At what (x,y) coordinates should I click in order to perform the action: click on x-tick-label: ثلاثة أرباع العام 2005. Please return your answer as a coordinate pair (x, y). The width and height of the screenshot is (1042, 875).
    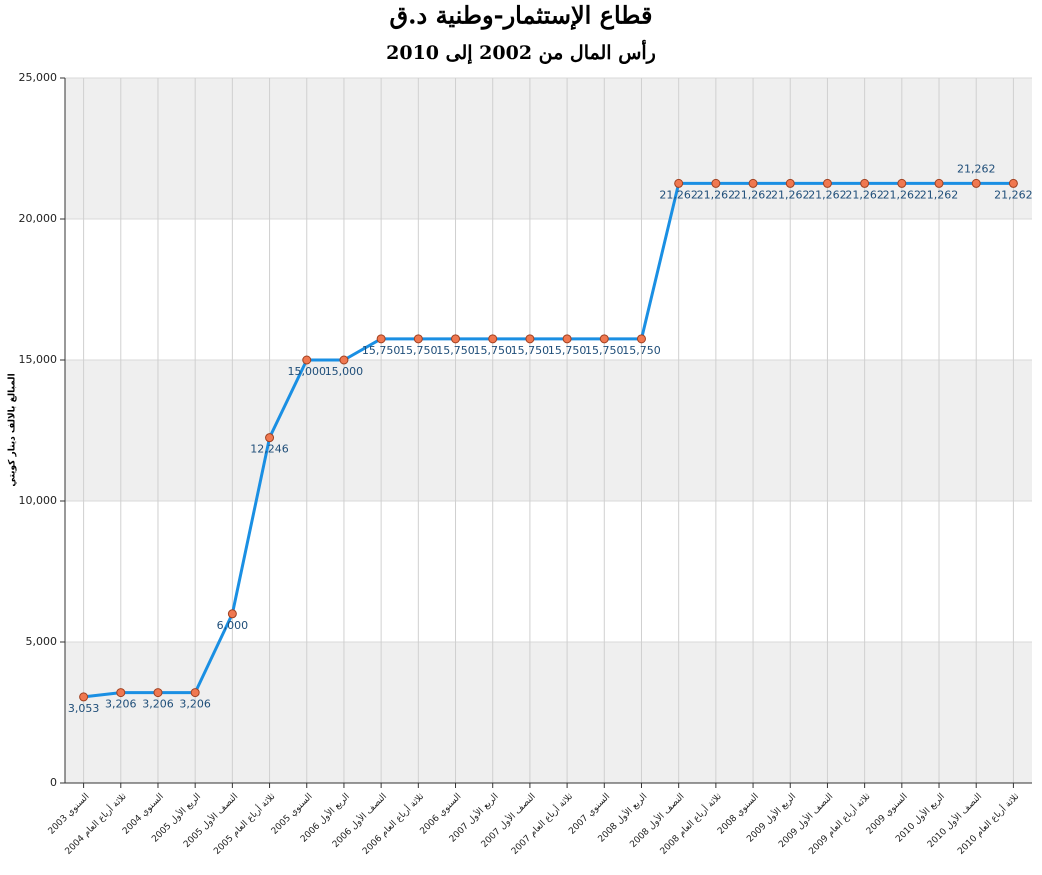
    Looking at the image, I should click on (244, 823).